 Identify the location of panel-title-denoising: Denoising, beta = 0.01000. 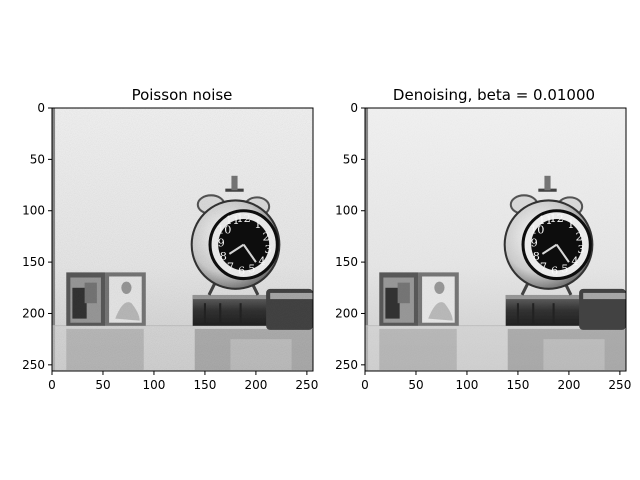
(494, 95).